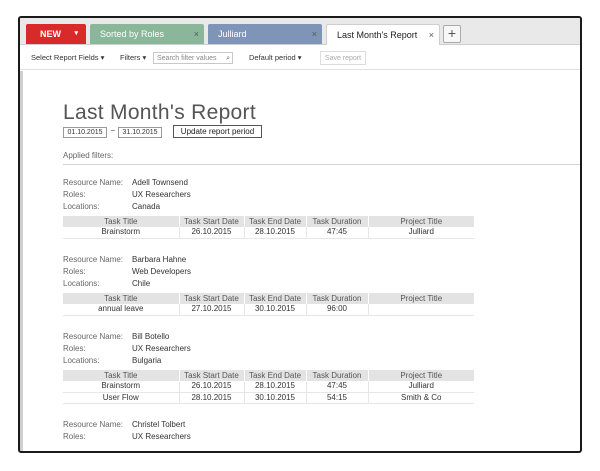 The width and height of the screenshot is (600, 471). I want to click on task-title-cell: annual leave, so click(121, 310).